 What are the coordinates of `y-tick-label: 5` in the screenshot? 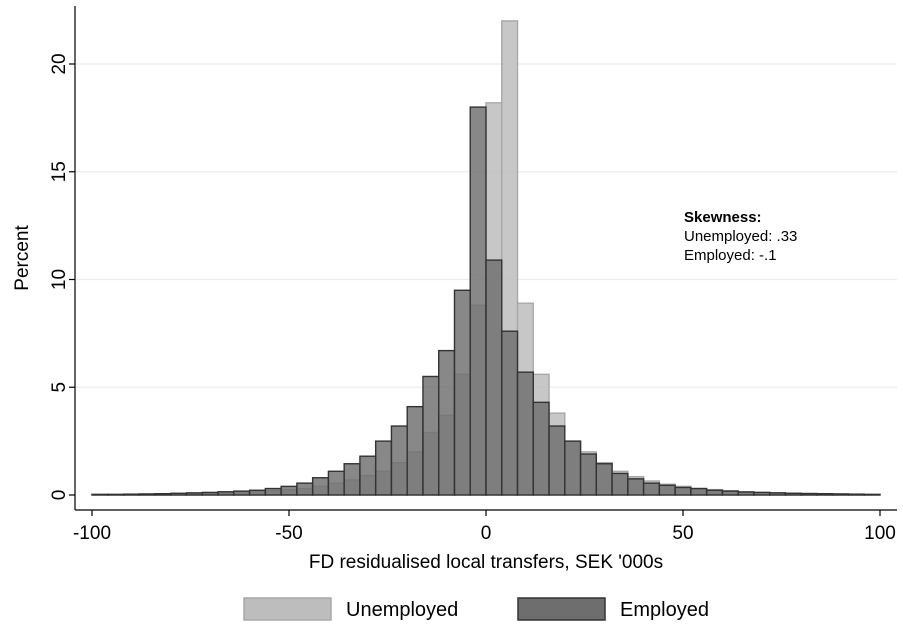 It's located at (59, 387).